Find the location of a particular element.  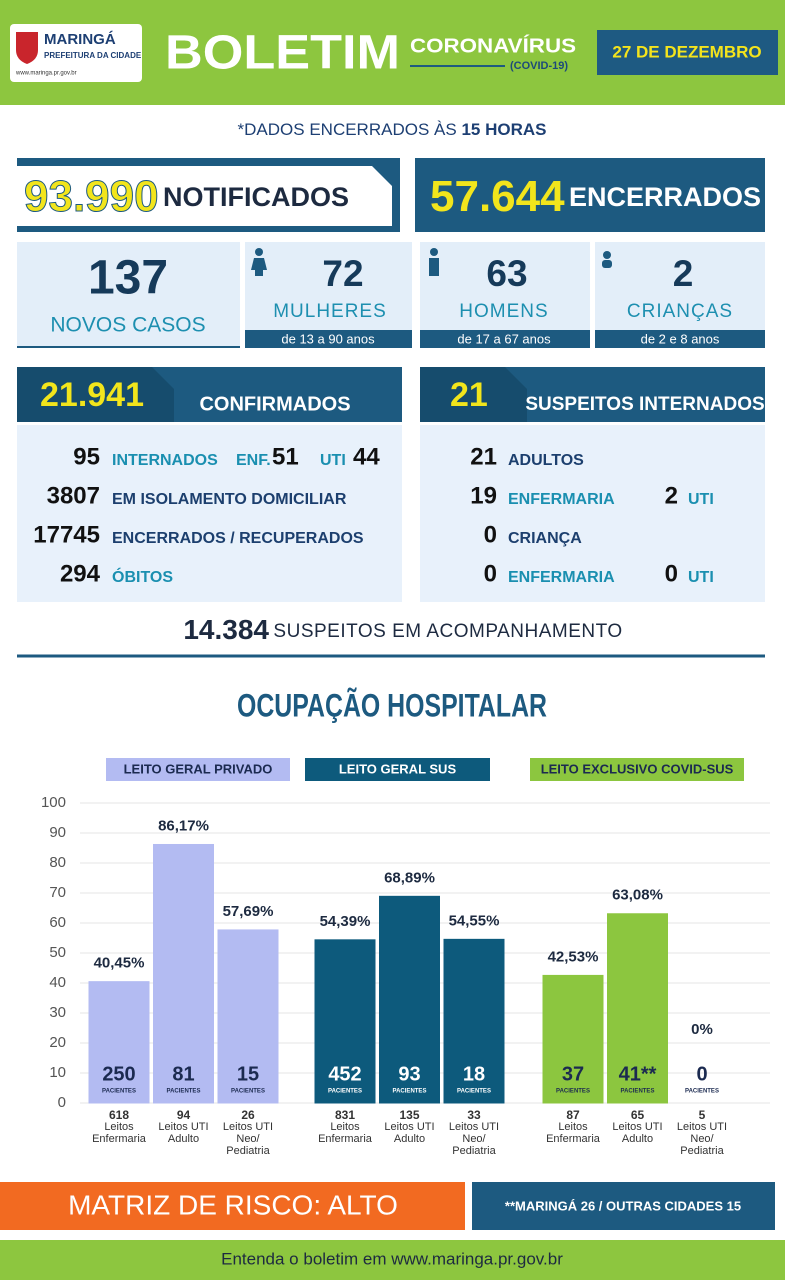

category-box: Leitos Enfermaria is located at coordinates (119, 1133).